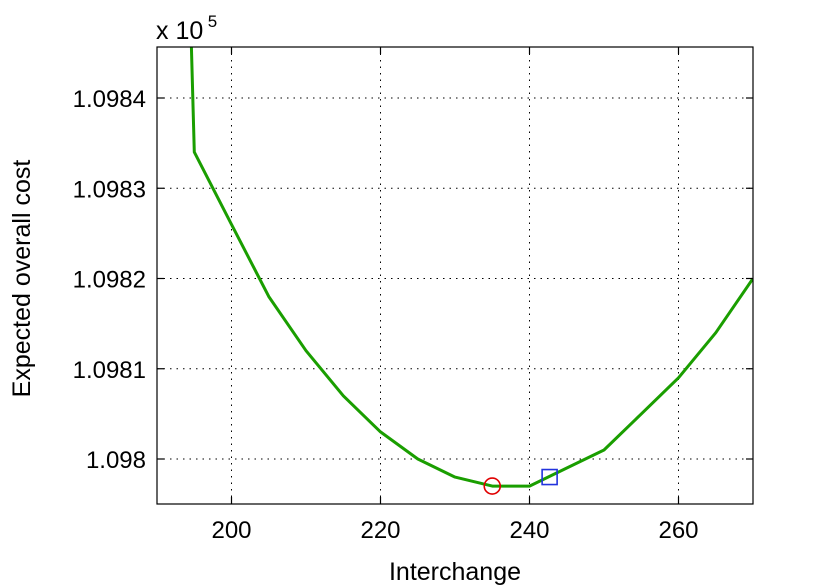 The height and width of the screenshot is (588, 830). What do you see at coordinates (22, 279) in the screenshot?
I see `y-axis-label: Expected overall cost` at bounding box center [22, 279].